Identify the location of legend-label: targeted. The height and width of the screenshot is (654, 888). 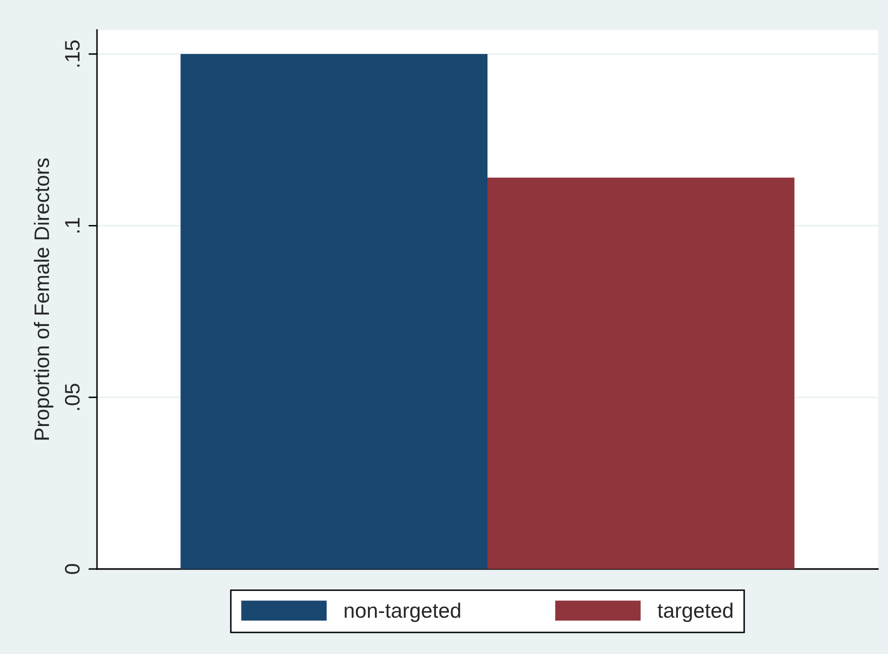
(695, 612).